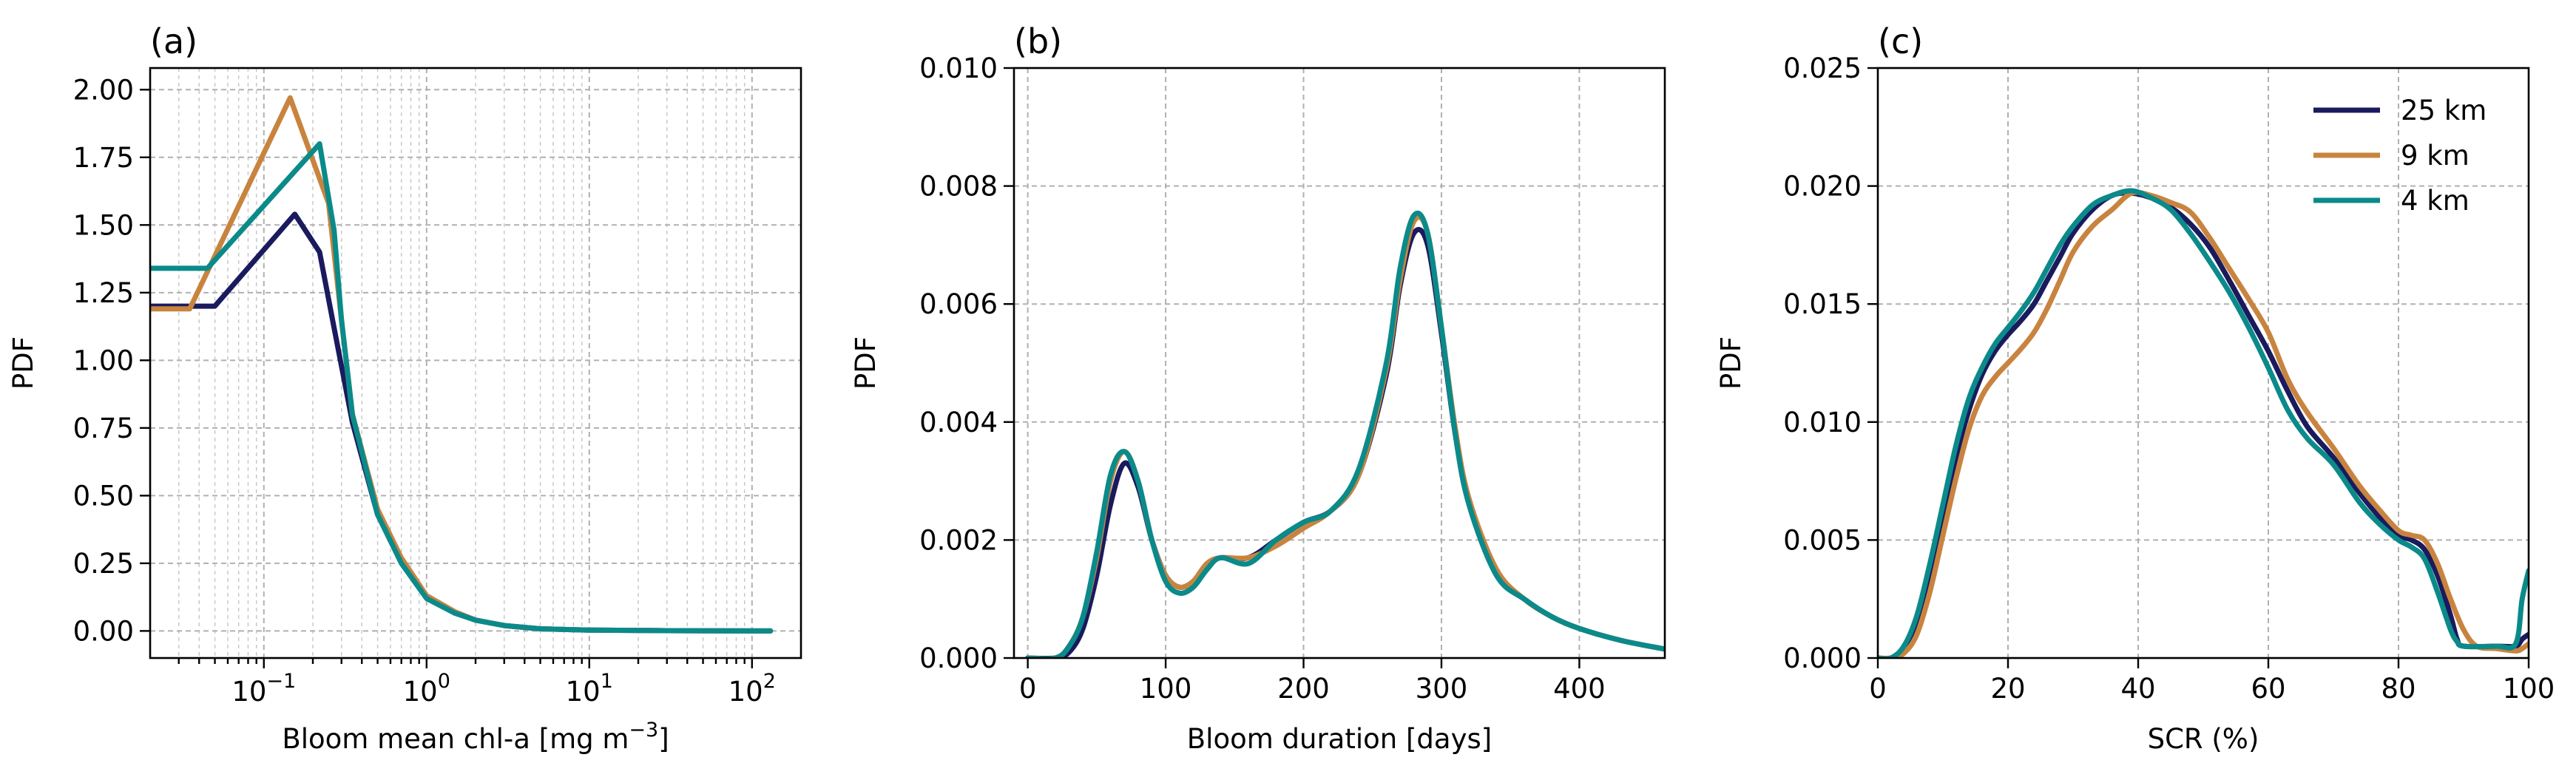 The image size is (2576, 780). What do you see at coordinates (103, 90) in the screenshot?
I see `y-tick-label: 2.00` at bounding box center [103, 90].